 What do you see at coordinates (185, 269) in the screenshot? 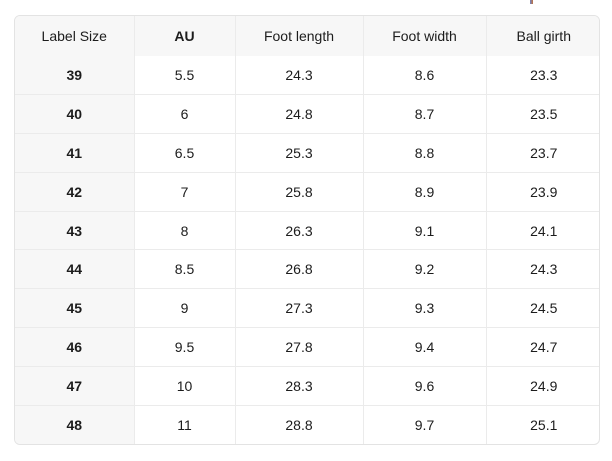
I see `cell-au: 8.5` at bounding box center [185, 269].